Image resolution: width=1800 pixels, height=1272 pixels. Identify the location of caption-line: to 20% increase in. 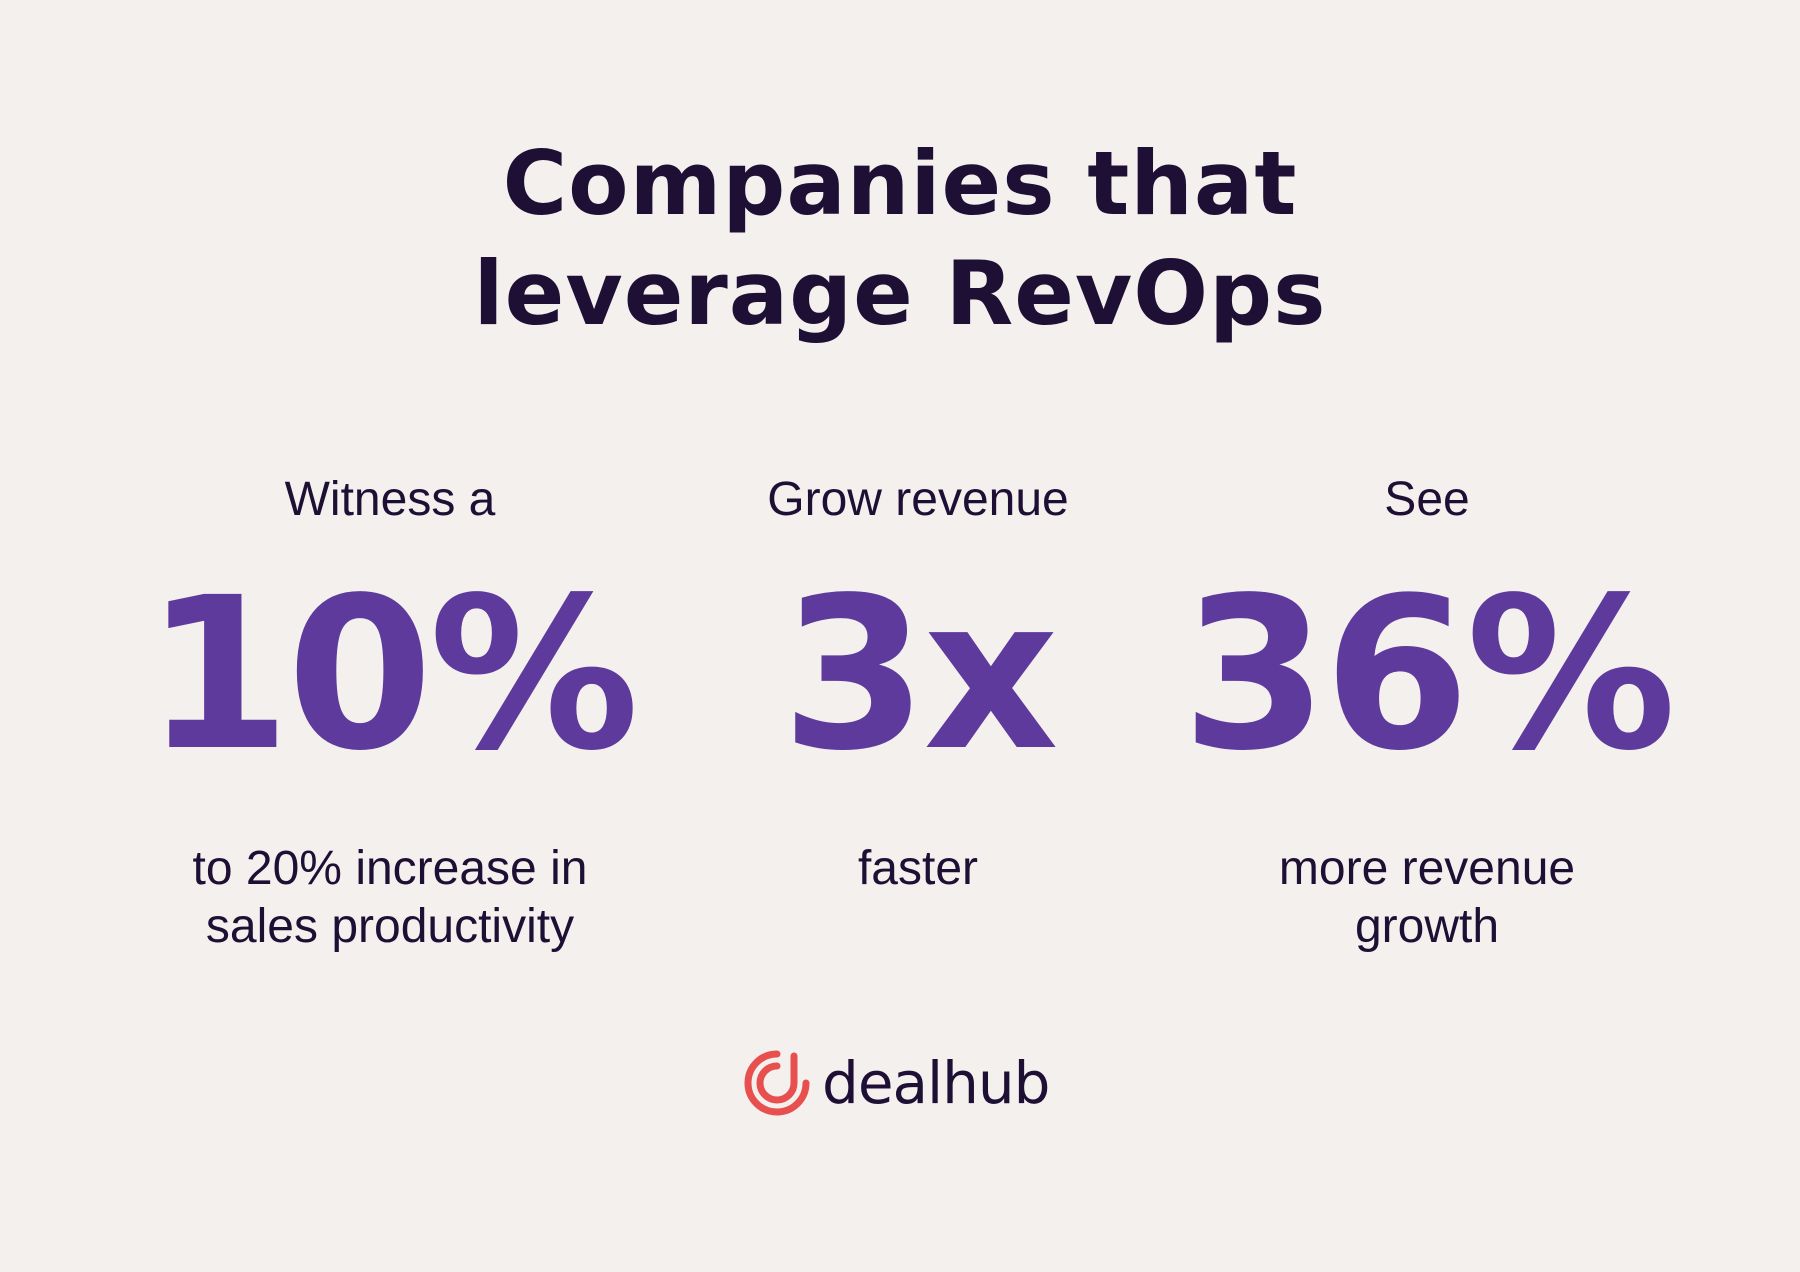
(390, 868).